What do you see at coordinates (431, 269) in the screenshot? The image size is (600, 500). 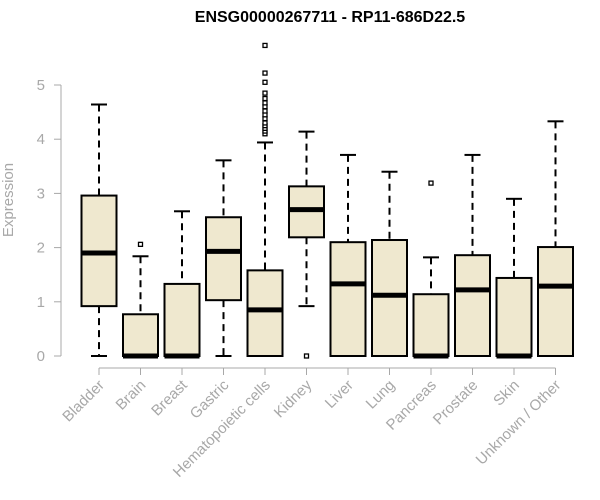 I see `box-pancreas` at bounding box center [431, 269].